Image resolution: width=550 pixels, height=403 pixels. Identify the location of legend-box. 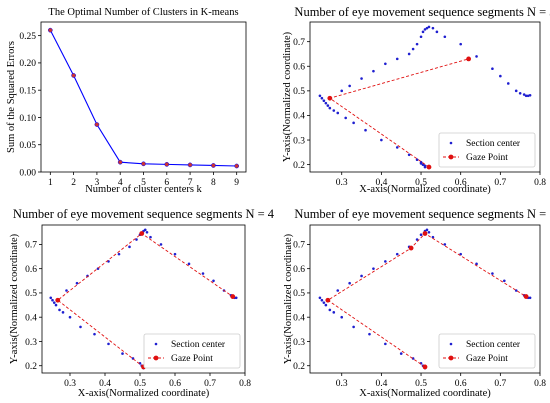
(487, 351).